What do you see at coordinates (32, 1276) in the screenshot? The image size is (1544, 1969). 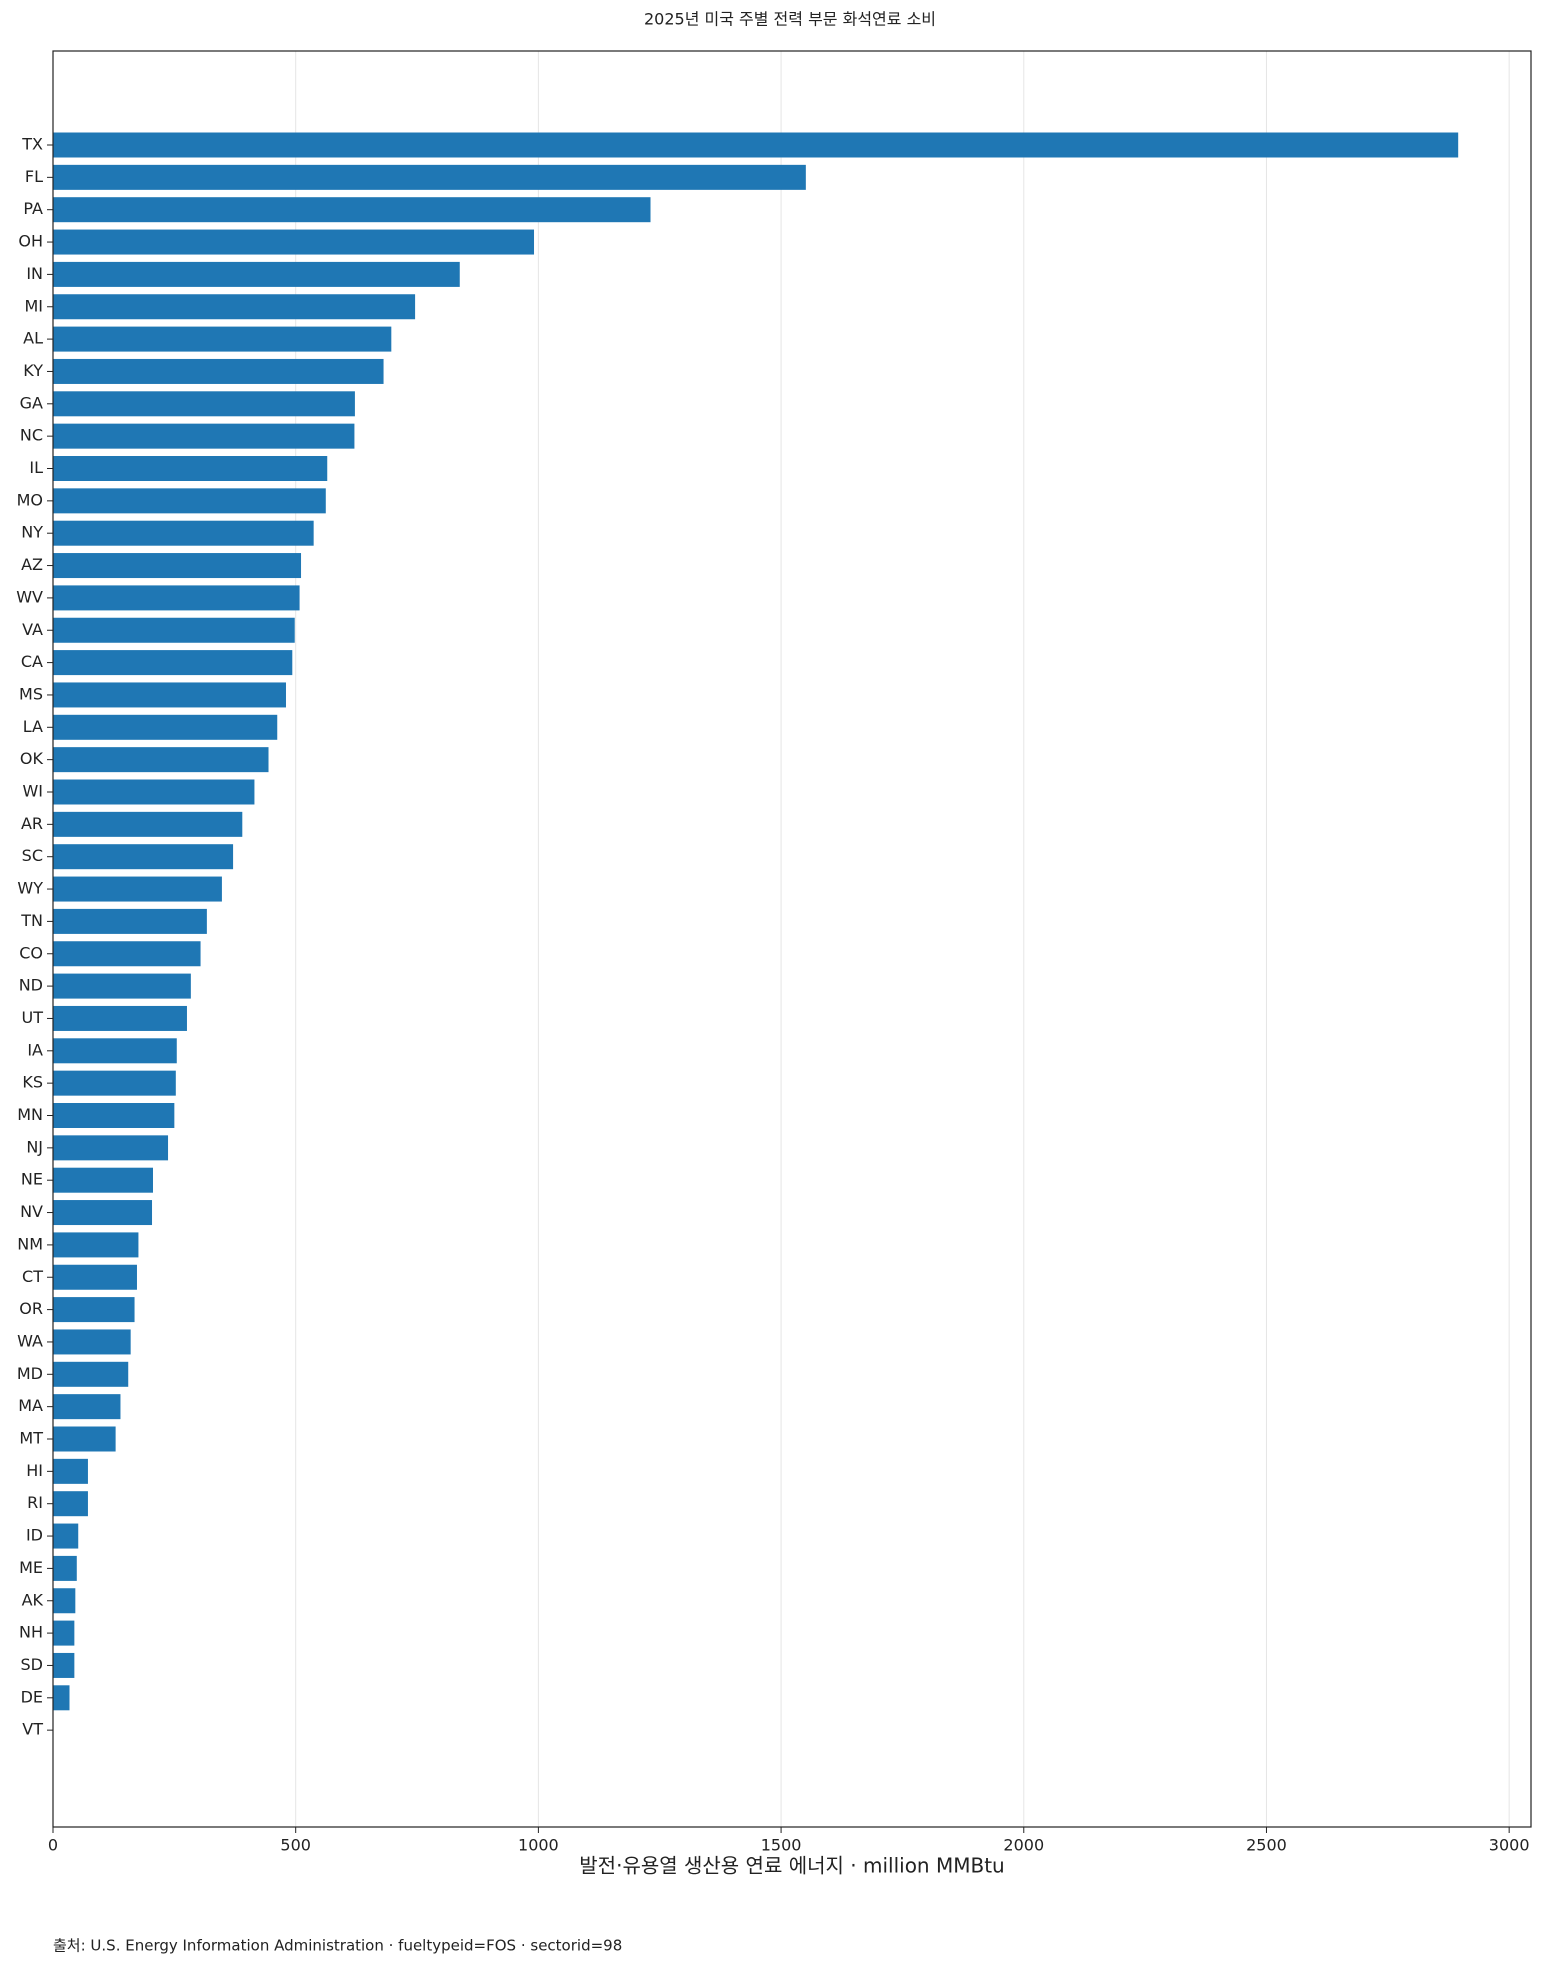 I see `y-tick-label: CT` at bounding box center [32, 1276].